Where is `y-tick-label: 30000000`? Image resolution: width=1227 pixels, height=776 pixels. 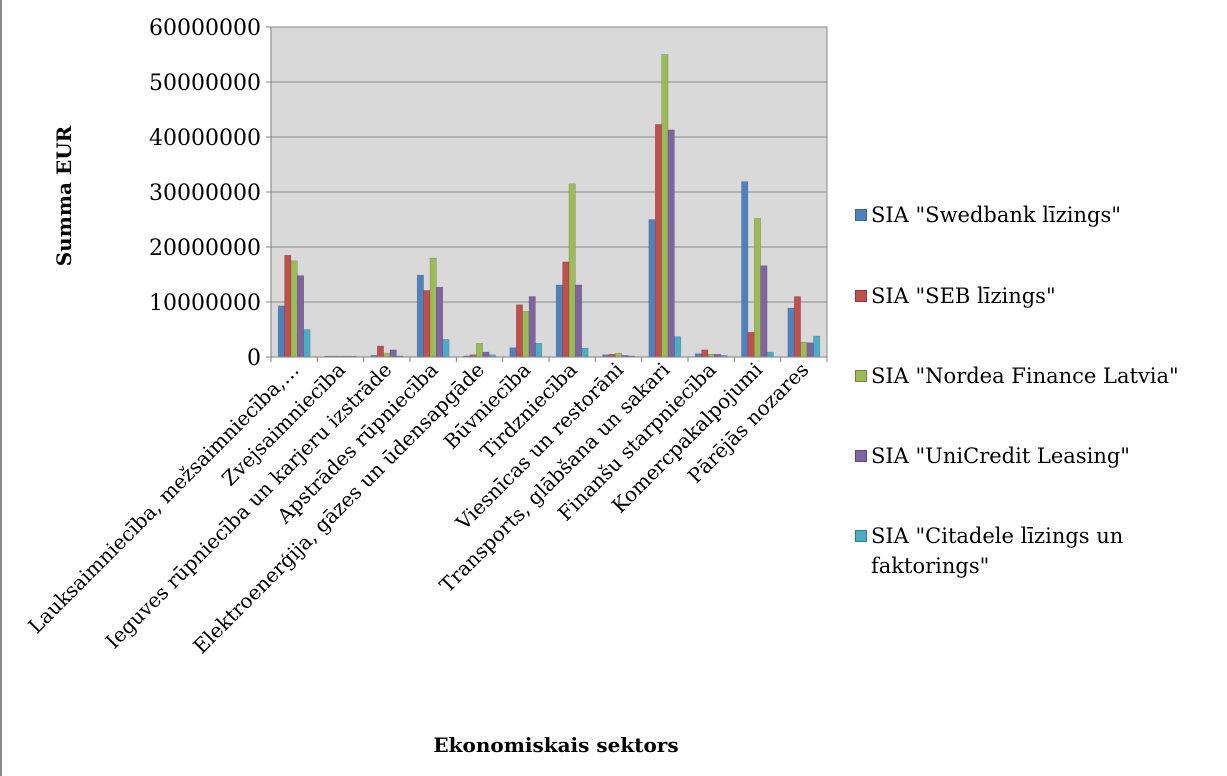
y-tick-label: 30000000 is located at coordinates (205, 193).